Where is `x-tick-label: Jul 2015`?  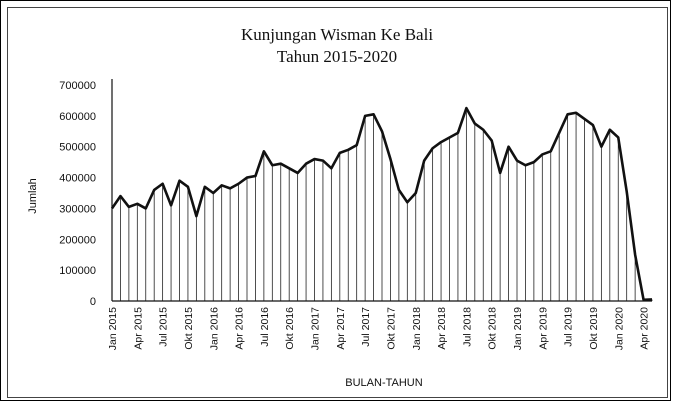 x-tick-label: Jul 2015 is located at coordinates (164, 327).